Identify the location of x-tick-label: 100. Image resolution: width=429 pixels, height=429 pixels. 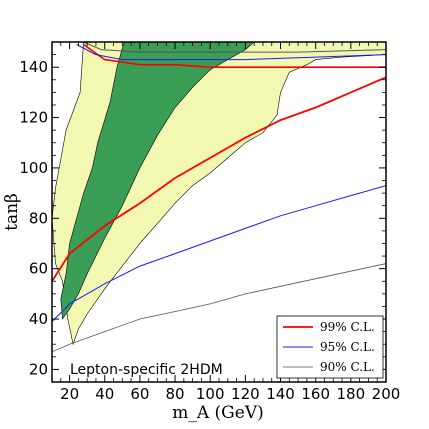
(210, 394).